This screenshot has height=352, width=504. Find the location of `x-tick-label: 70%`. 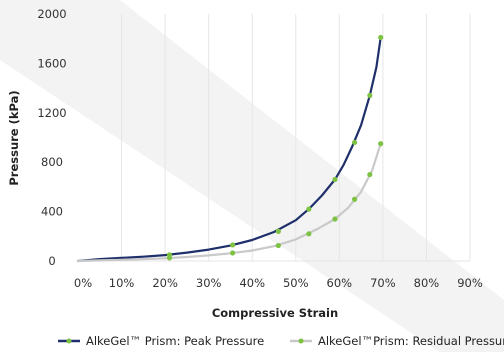

x-tick-label: 70% is located at coordinates (383, 283).